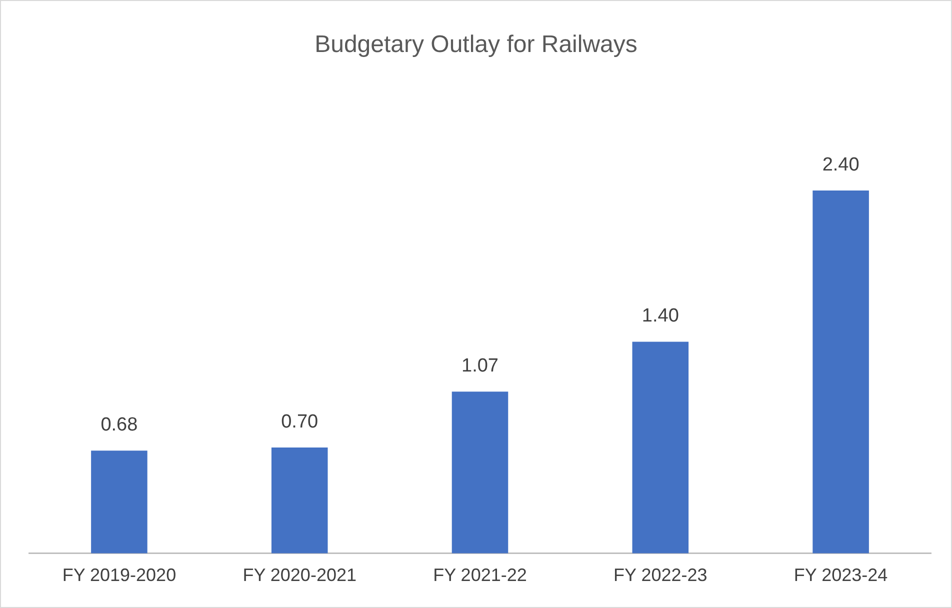 The image size is (952, 608). Describe the element at coordinates (661, 575) in the screenshot. I see `x-tick-label: FY 2022-23` at that location.